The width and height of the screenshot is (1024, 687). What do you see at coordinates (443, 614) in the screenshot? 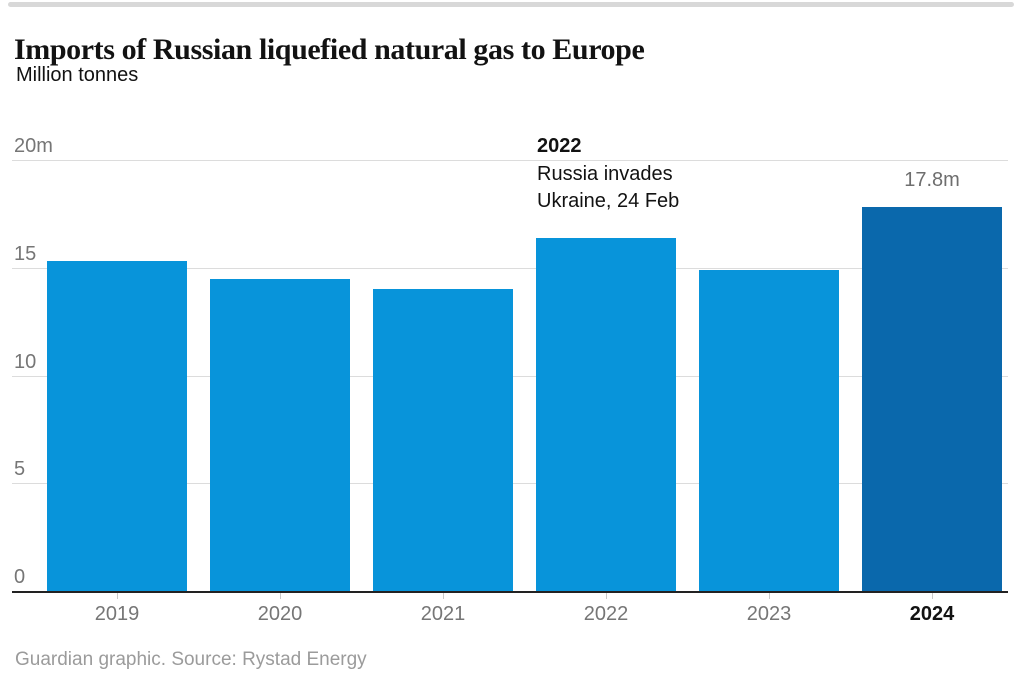
I see `x-axis-label-2021: 2021` at bounding box center [443, 614].